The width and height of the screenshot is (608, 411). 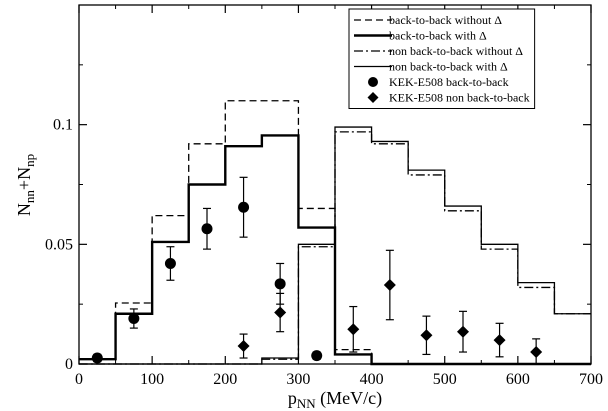 I want to click on legend-frame, so click(x=442, y=58).